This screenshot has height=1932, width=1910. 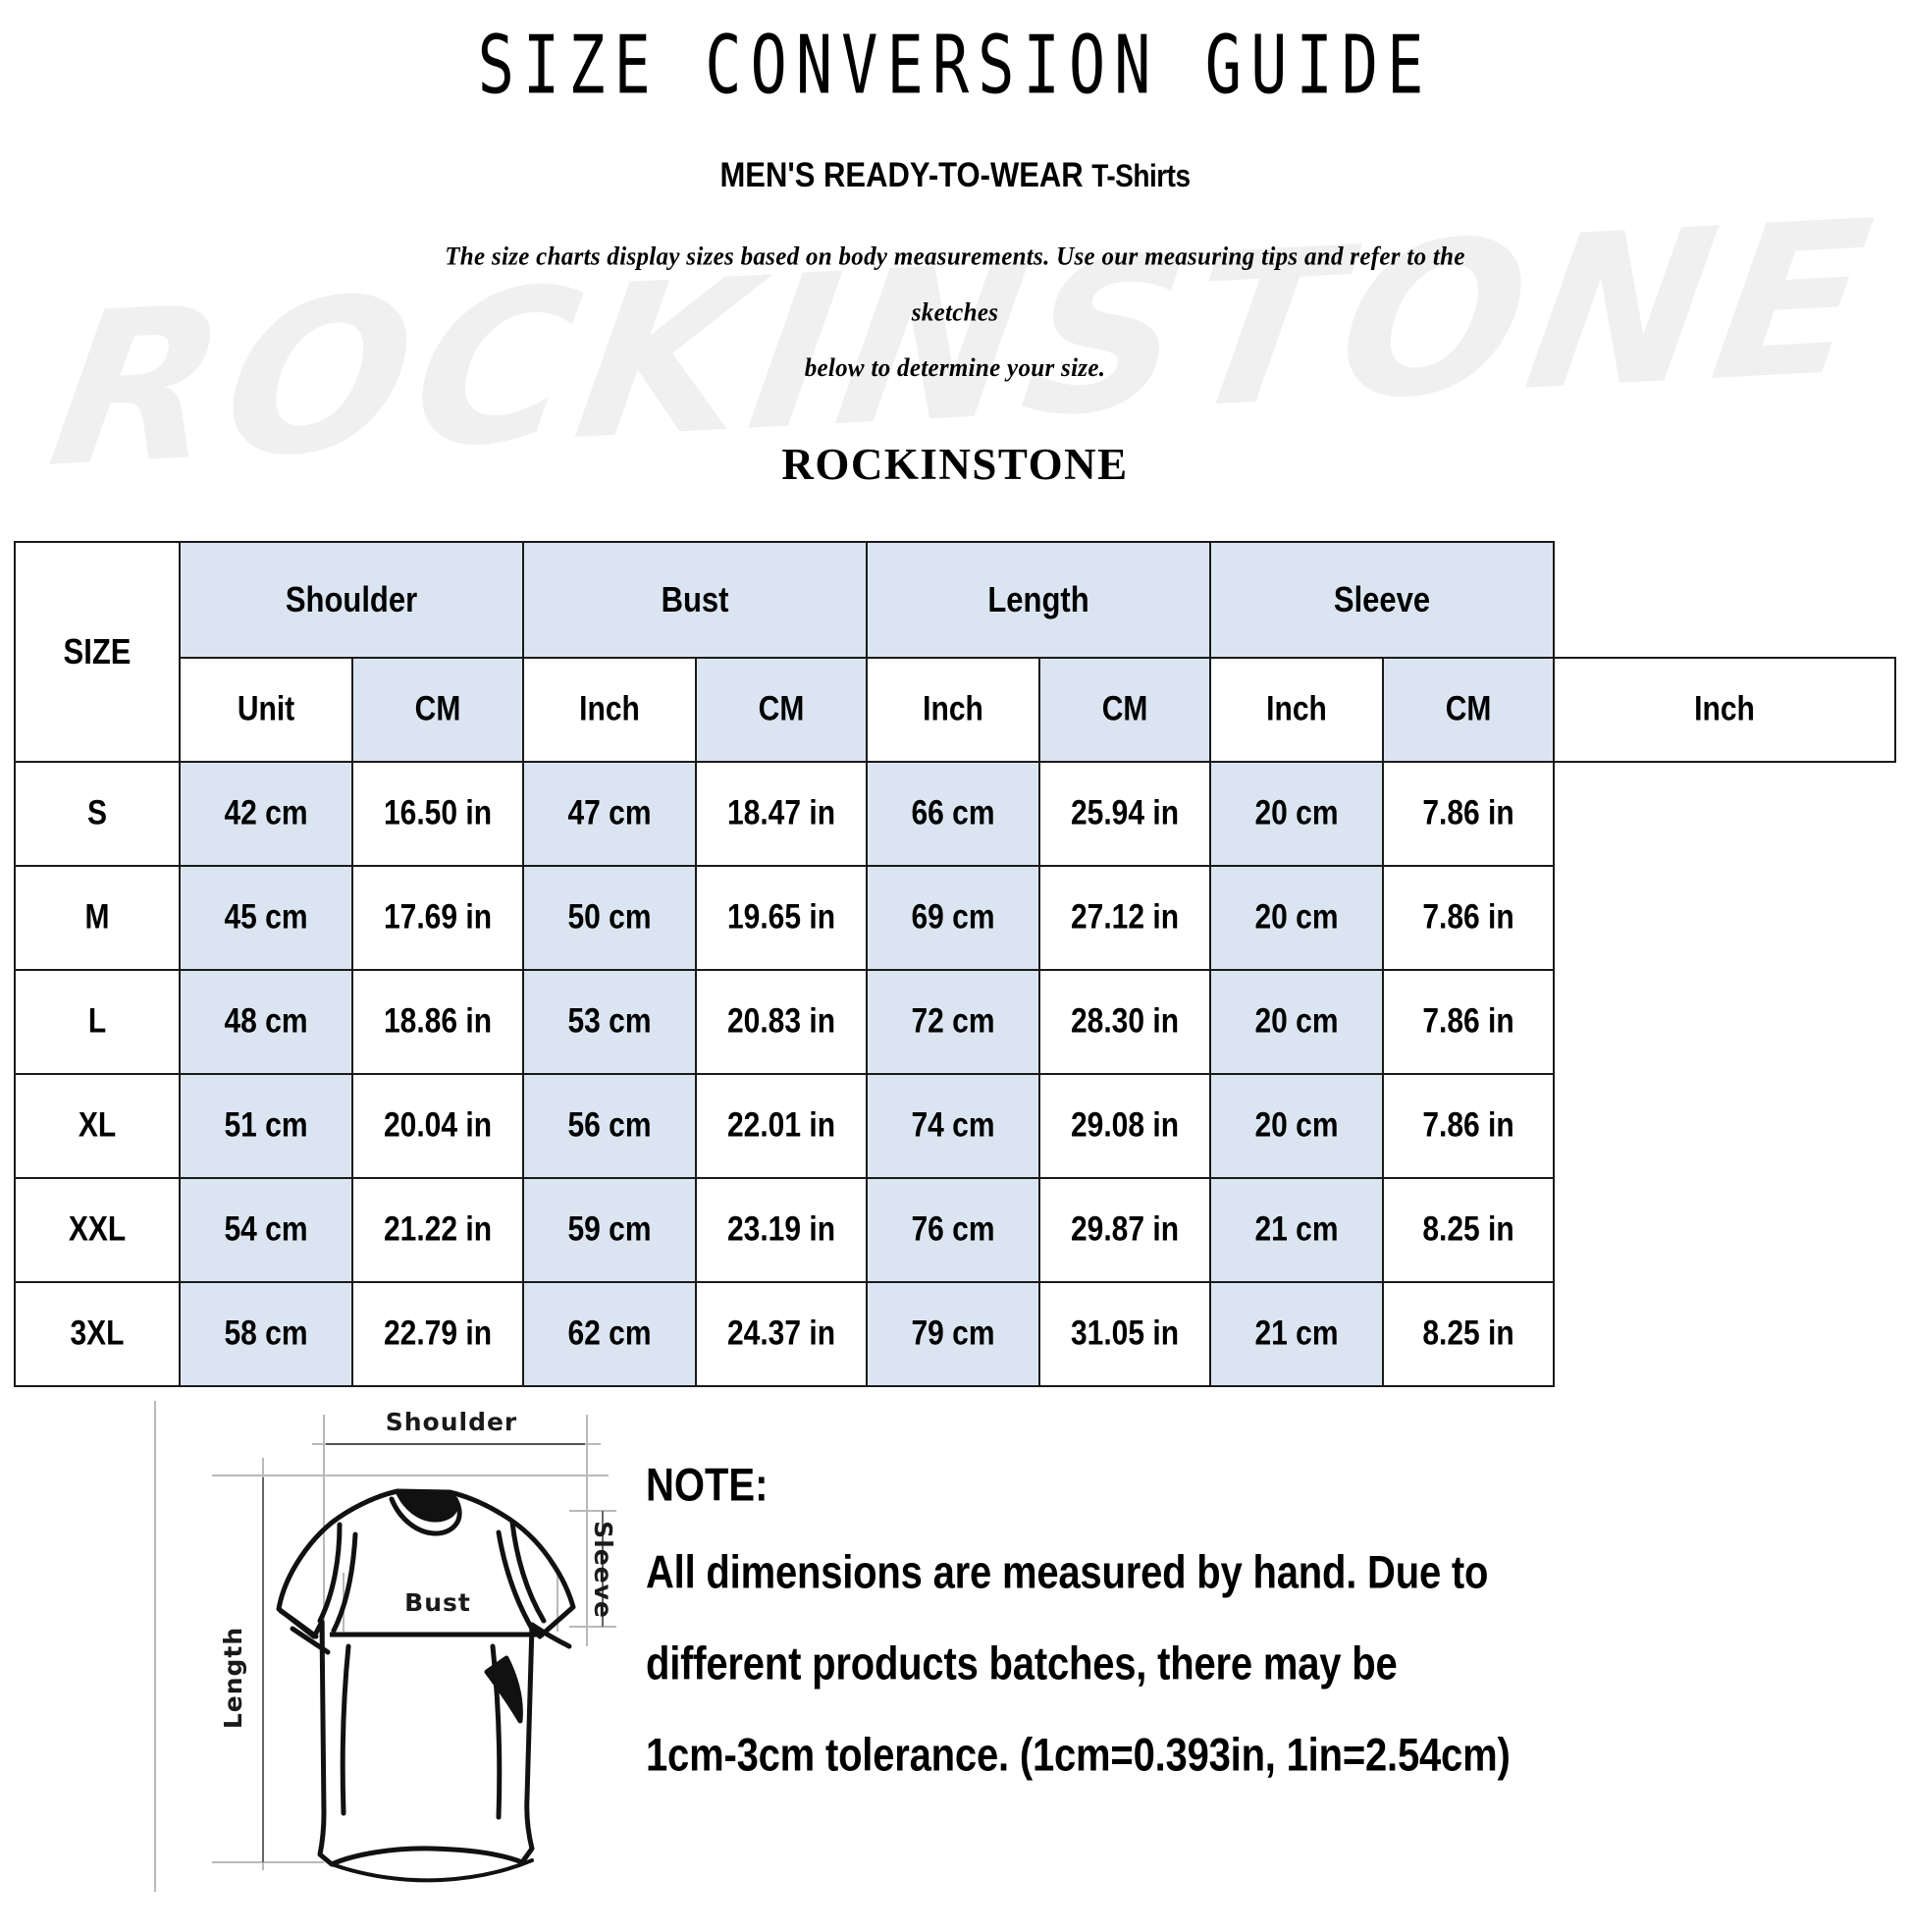 What do you see at coordinates (266, 1230) in the screenshot?
I see `cell-shoulder-cm: 54 cm` at bounding box center [266, 1230].